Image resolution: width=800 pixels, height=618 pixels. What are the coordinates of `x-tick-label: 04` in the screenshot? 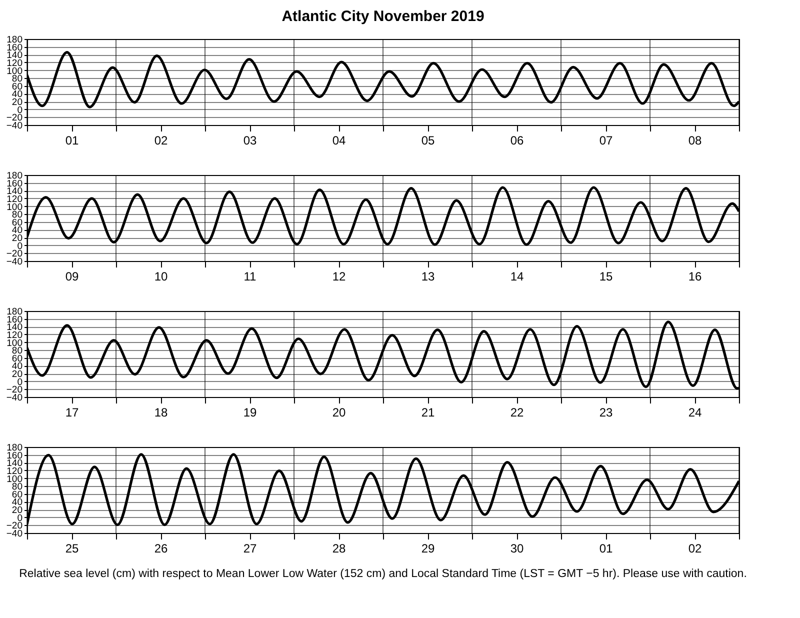 It's located at (339, 141).